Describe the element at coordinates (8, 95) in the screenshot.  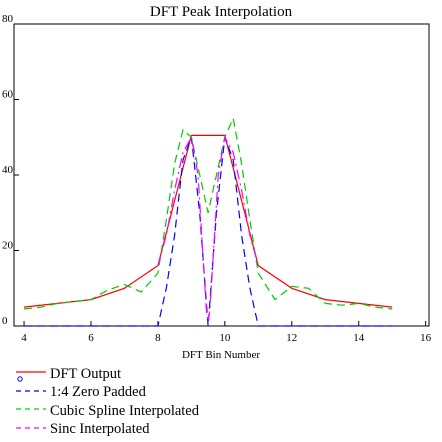
I see `y-tick-label: 60` at that location.